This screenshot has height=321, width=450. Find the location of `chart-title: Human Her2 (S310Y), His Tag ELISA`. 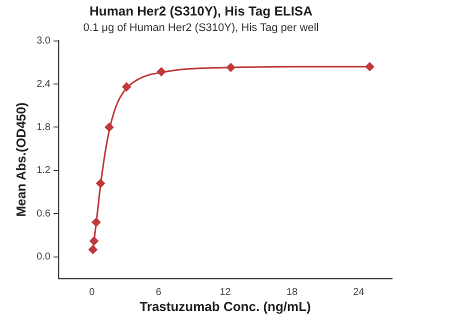

chart-title: Human Her2 (S310Y), His Tag ELISA is located at coordinates (202, 10).